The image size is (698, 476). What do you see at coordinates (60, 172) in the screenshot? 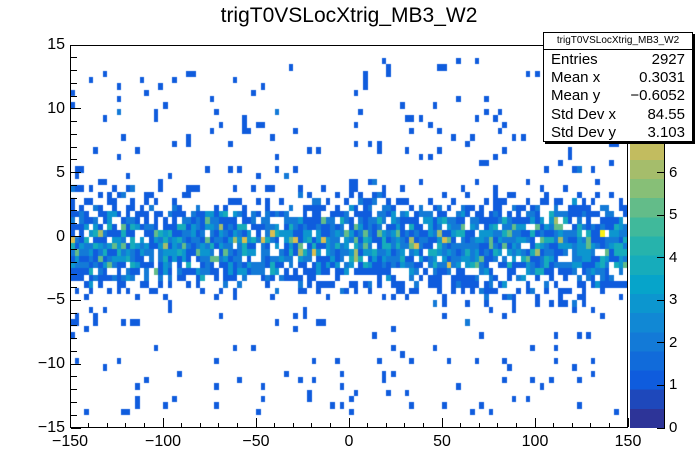
I see `y-tick-label: 5` at bounding box center [60, 172].